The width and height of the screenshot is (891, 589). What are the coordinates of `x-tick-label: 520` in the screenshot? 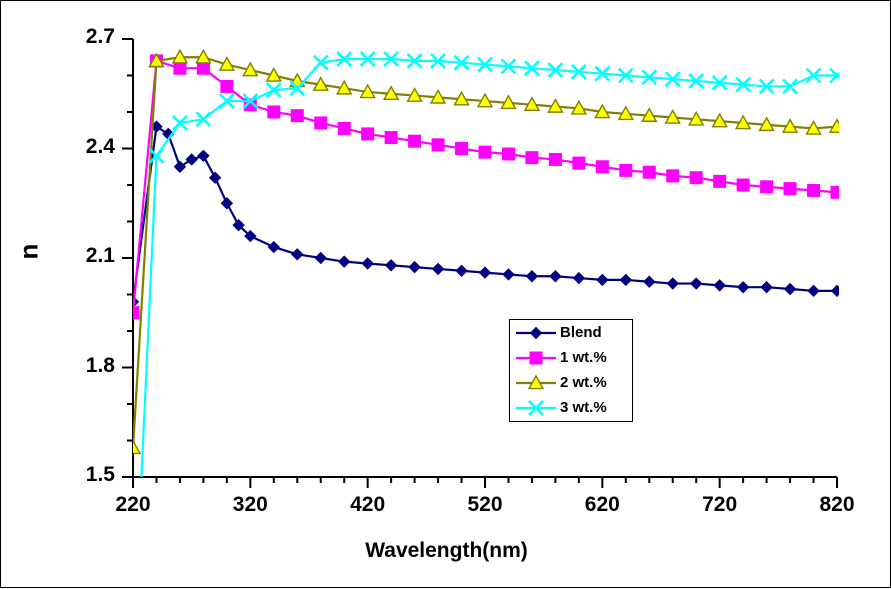 It's located at (485, 504).